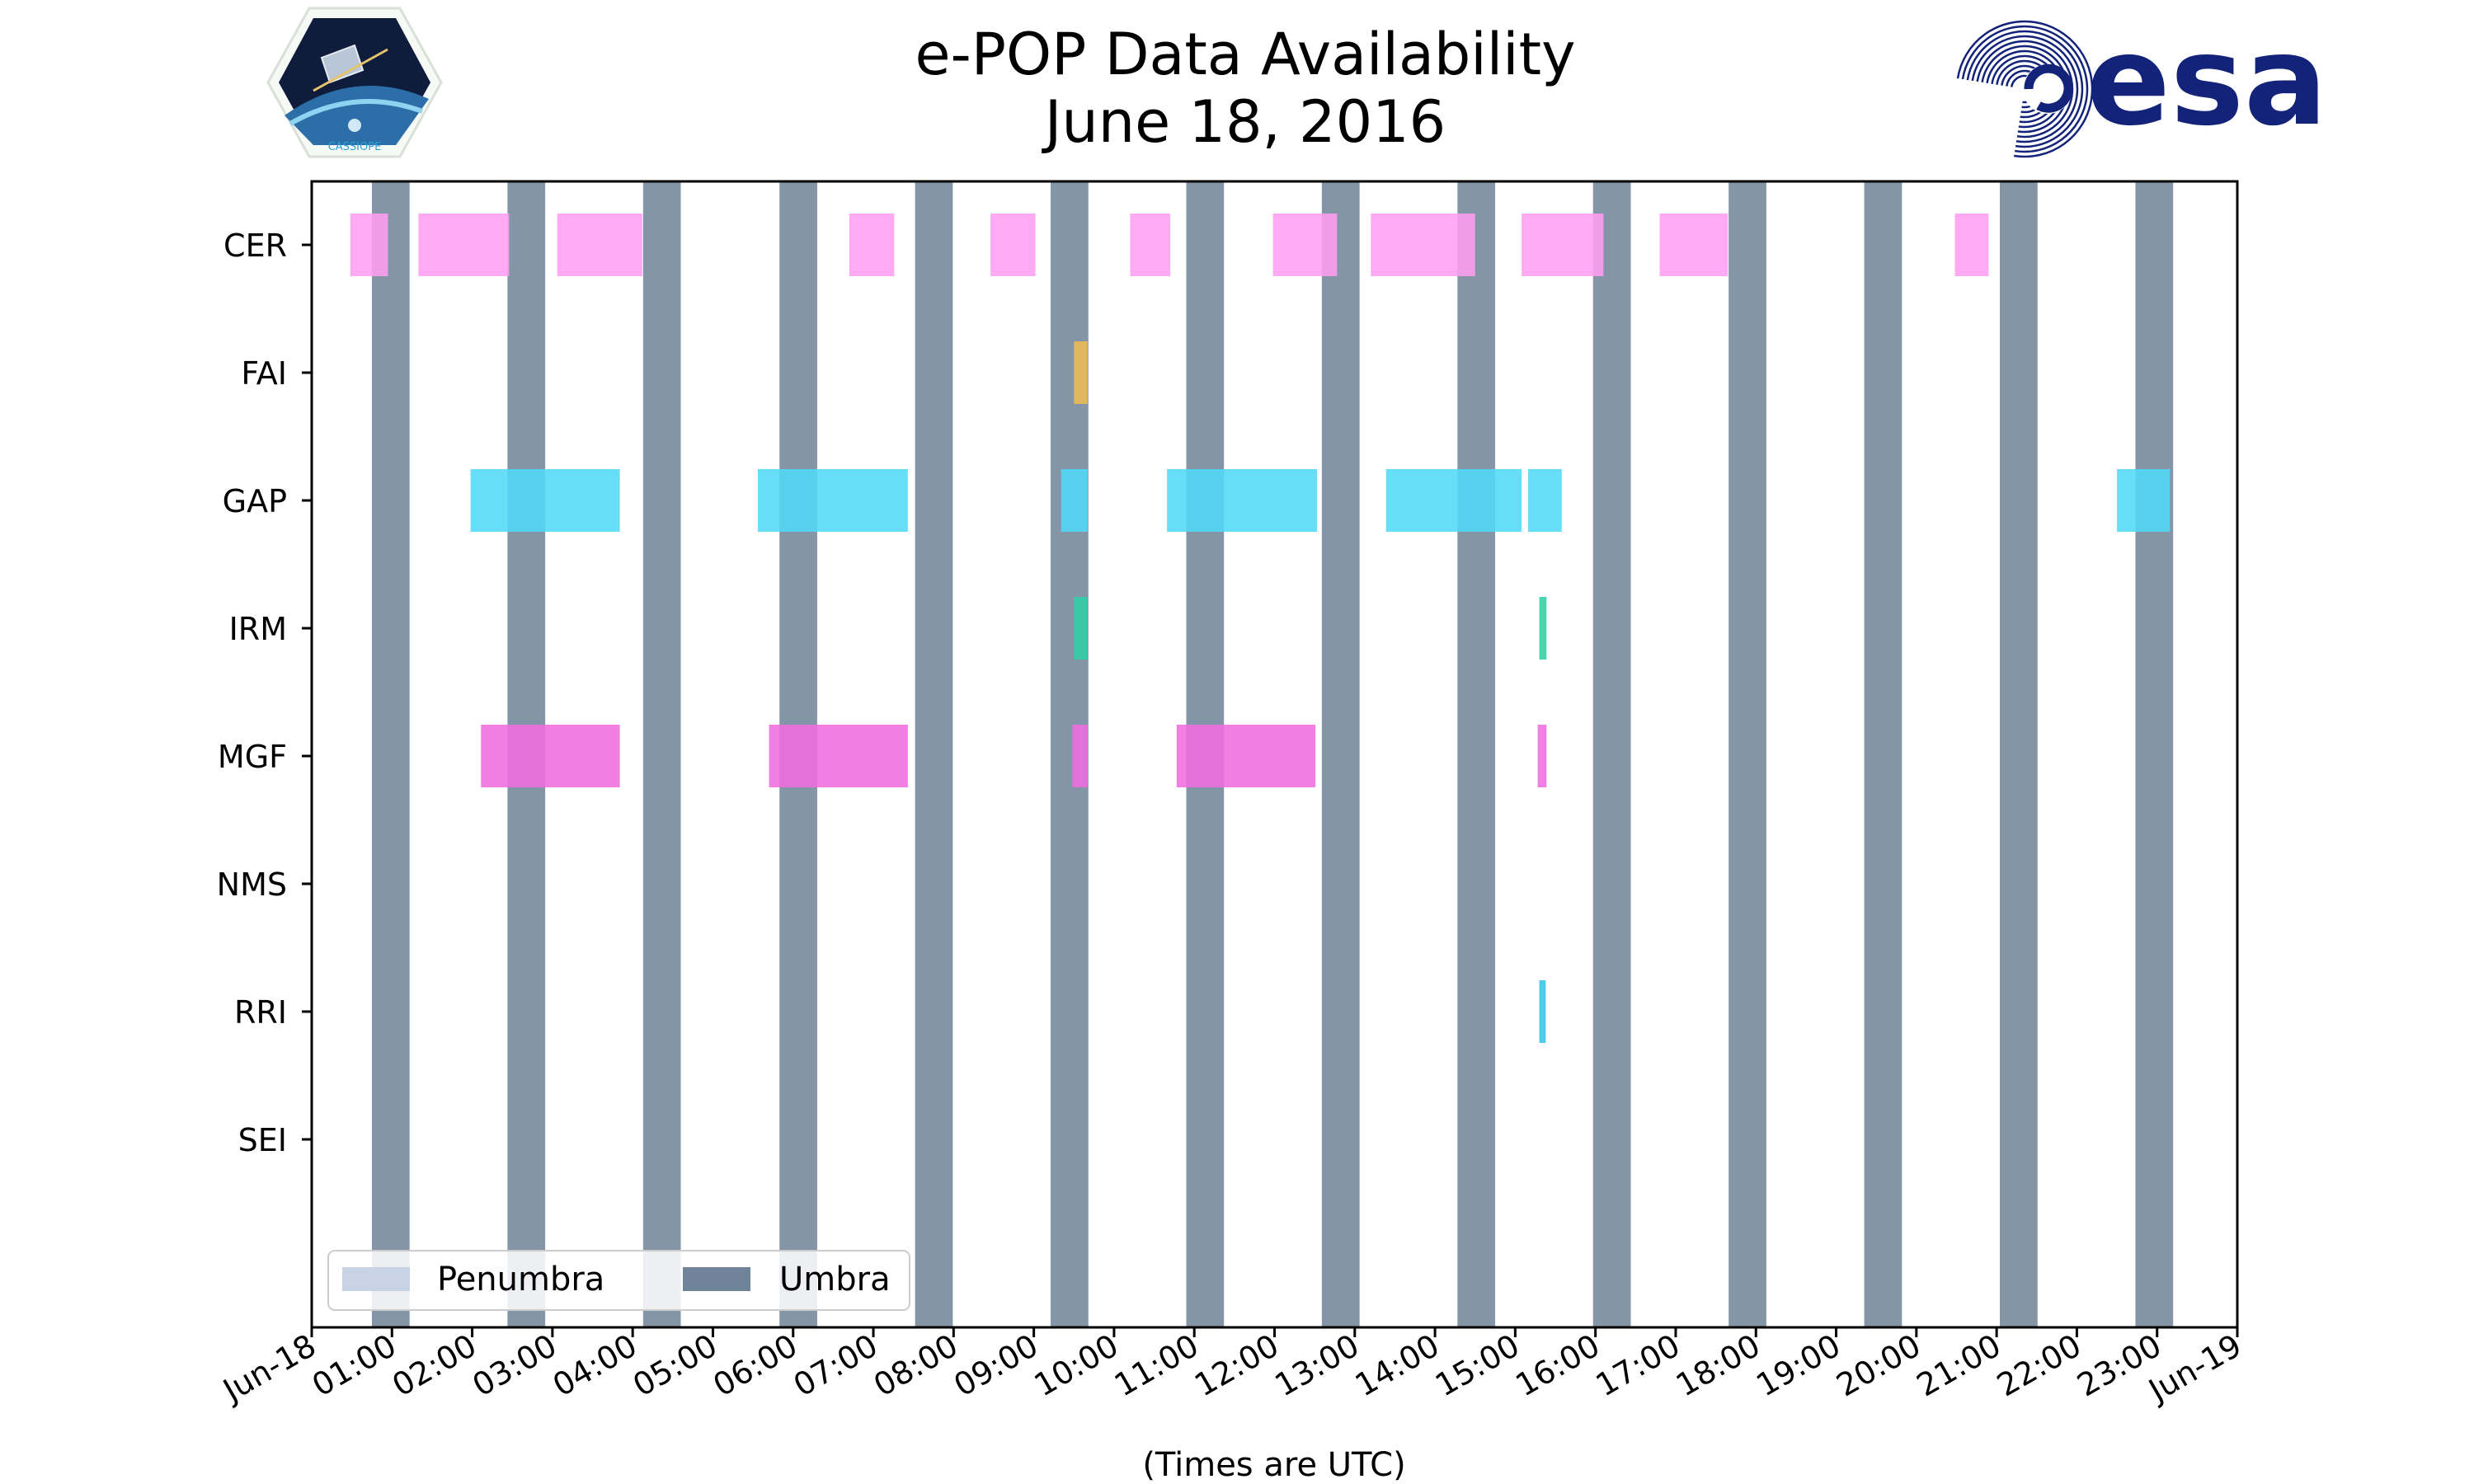  What do you see at coordinates (1557, 1365) in the screenshot?
I see `x-tick-label: 16:00` at bounding box center [1557, 1365].